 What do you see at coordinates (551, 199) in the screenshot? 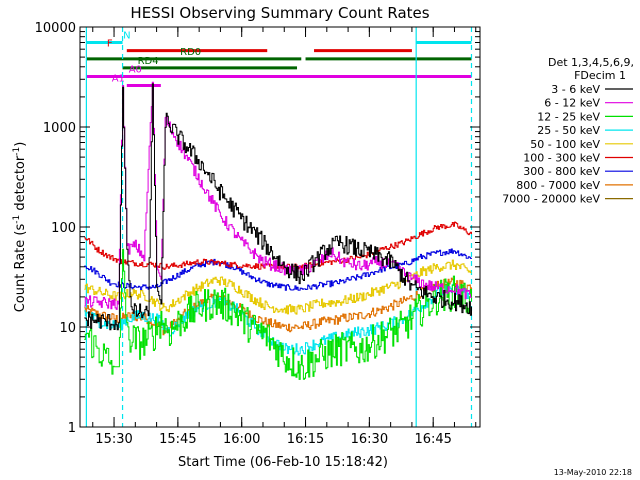
I see `legend-entry-label: 7000 - 20000 keV` at bounding box center [551, 199].